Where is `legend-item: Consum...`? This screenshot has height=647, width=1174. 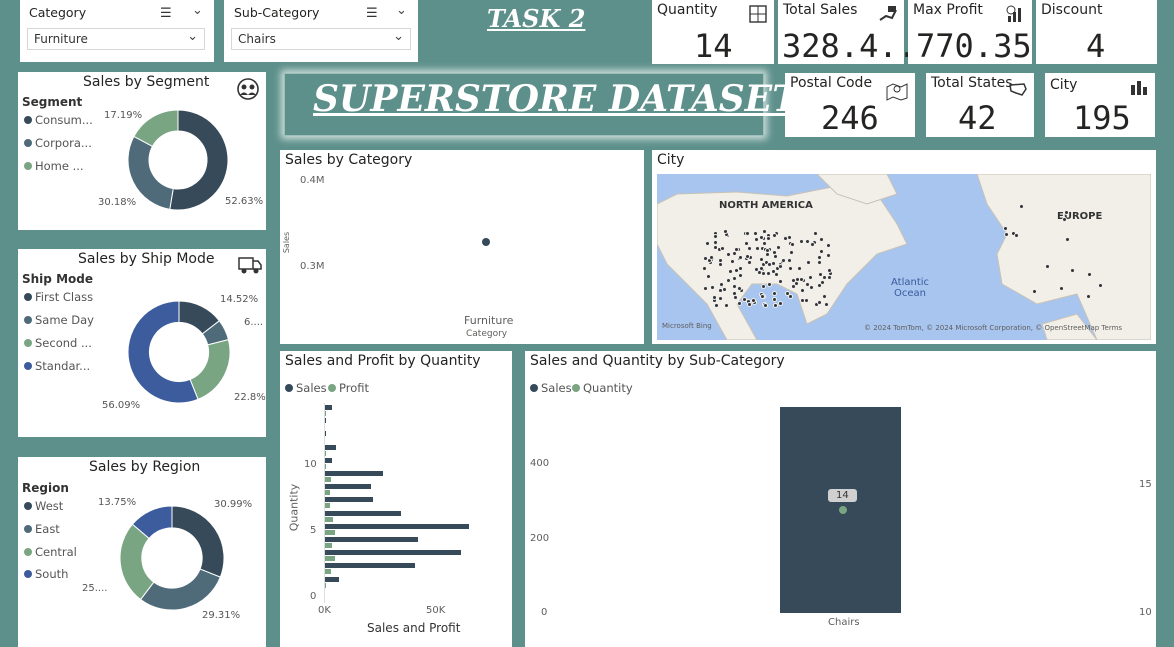
legend-item: Consum... is located at coordinates (58, 120).